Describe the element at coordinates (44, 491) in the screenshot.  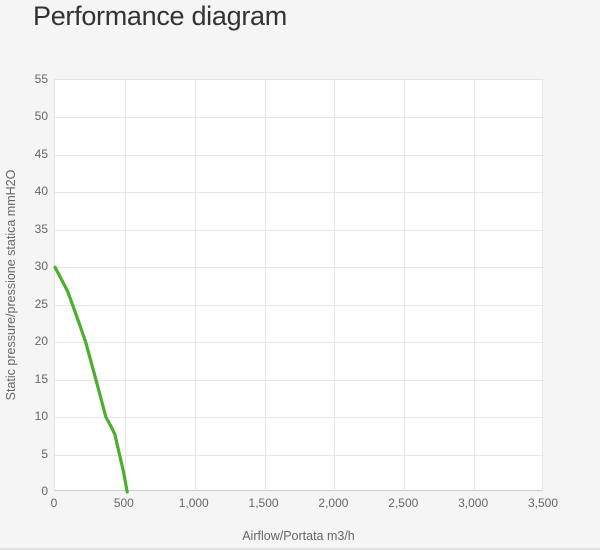
I see `y-tick-label: 0` at that location.